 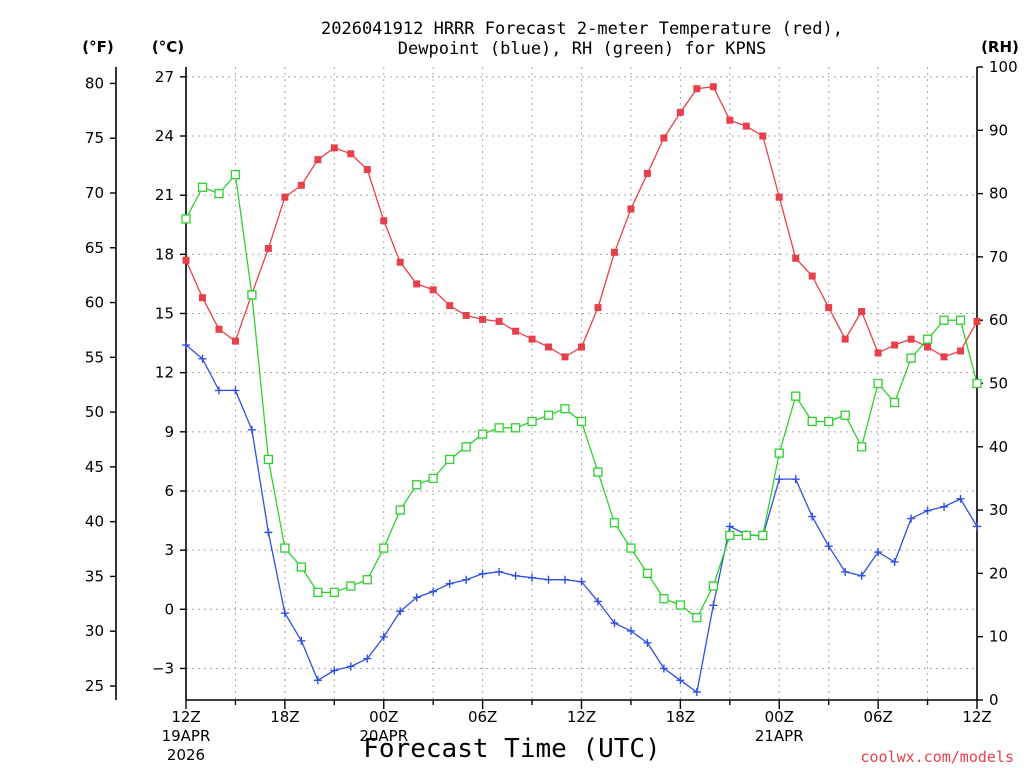 What do you see at coordinates (998, 573) in the screenshot?
I see `rh-axis-tick-label: 20` at bounding box center [998, 573].